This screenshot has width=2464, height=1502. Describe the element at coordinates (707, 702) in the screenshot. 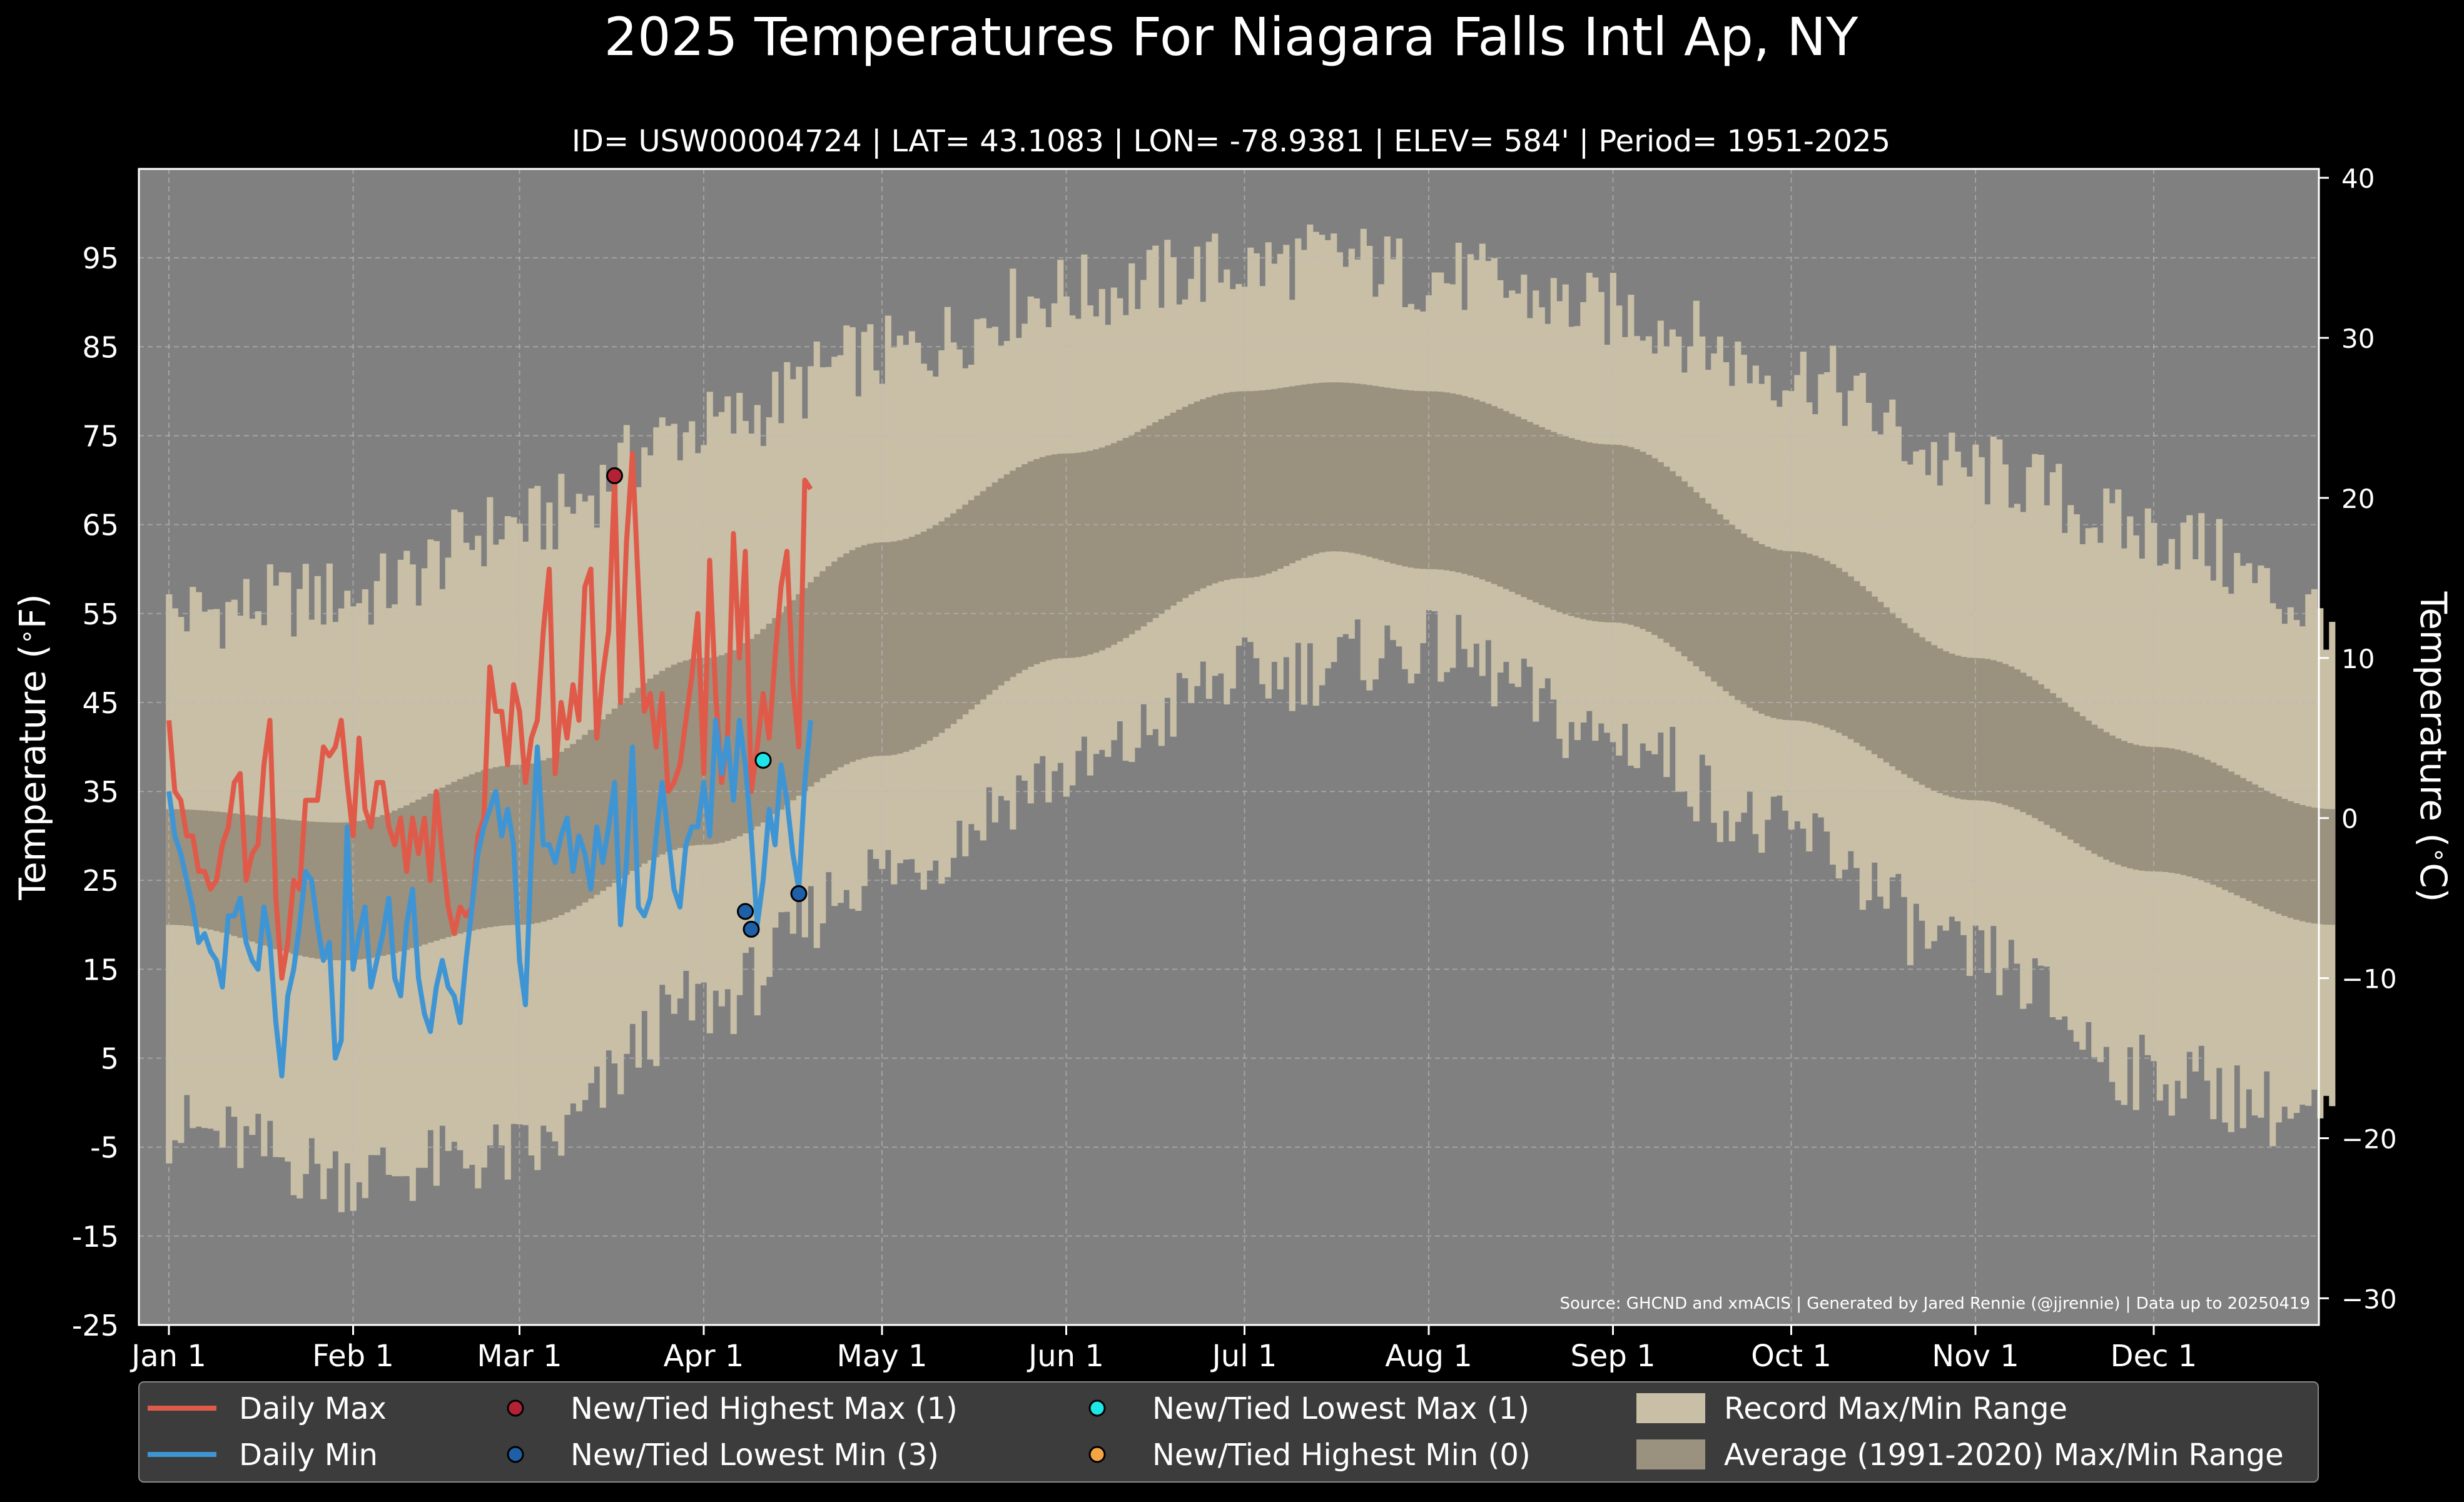

I see `record-markers` at that location.